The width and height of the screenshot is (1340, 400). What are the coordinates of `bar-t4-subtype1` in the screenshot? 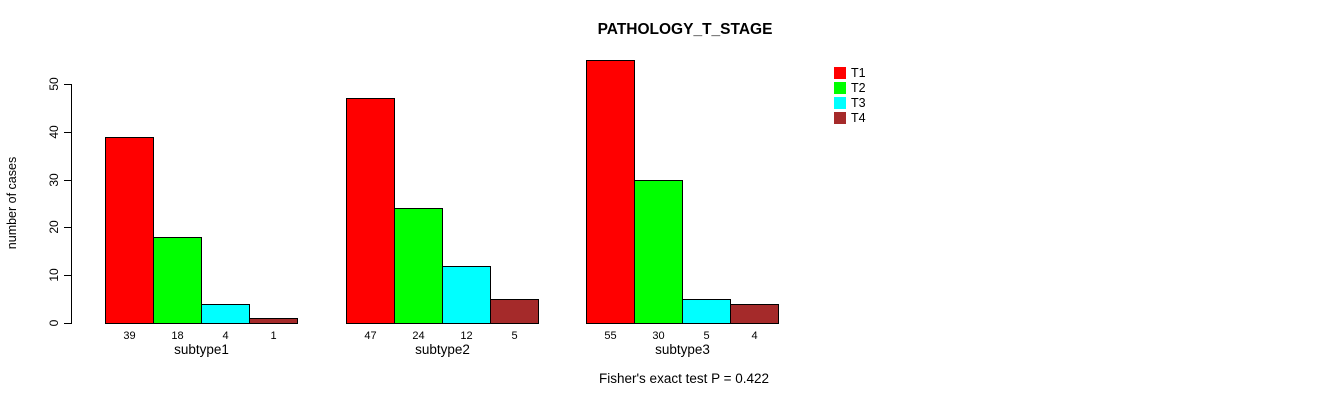 It's located at (273, 321).